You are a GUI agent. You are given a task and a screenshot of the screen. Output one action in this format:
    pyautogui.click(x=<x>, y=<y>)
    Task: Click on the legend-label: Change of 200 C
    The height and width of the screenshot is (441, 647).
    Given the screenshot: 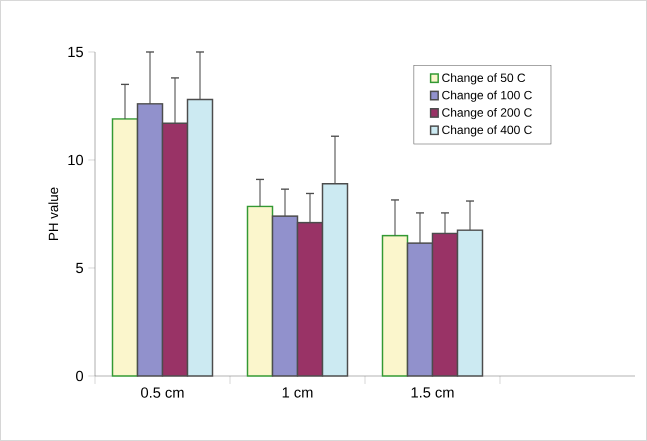 What is the action you would take?
    pyautogui.click(x=487, y=114)
    